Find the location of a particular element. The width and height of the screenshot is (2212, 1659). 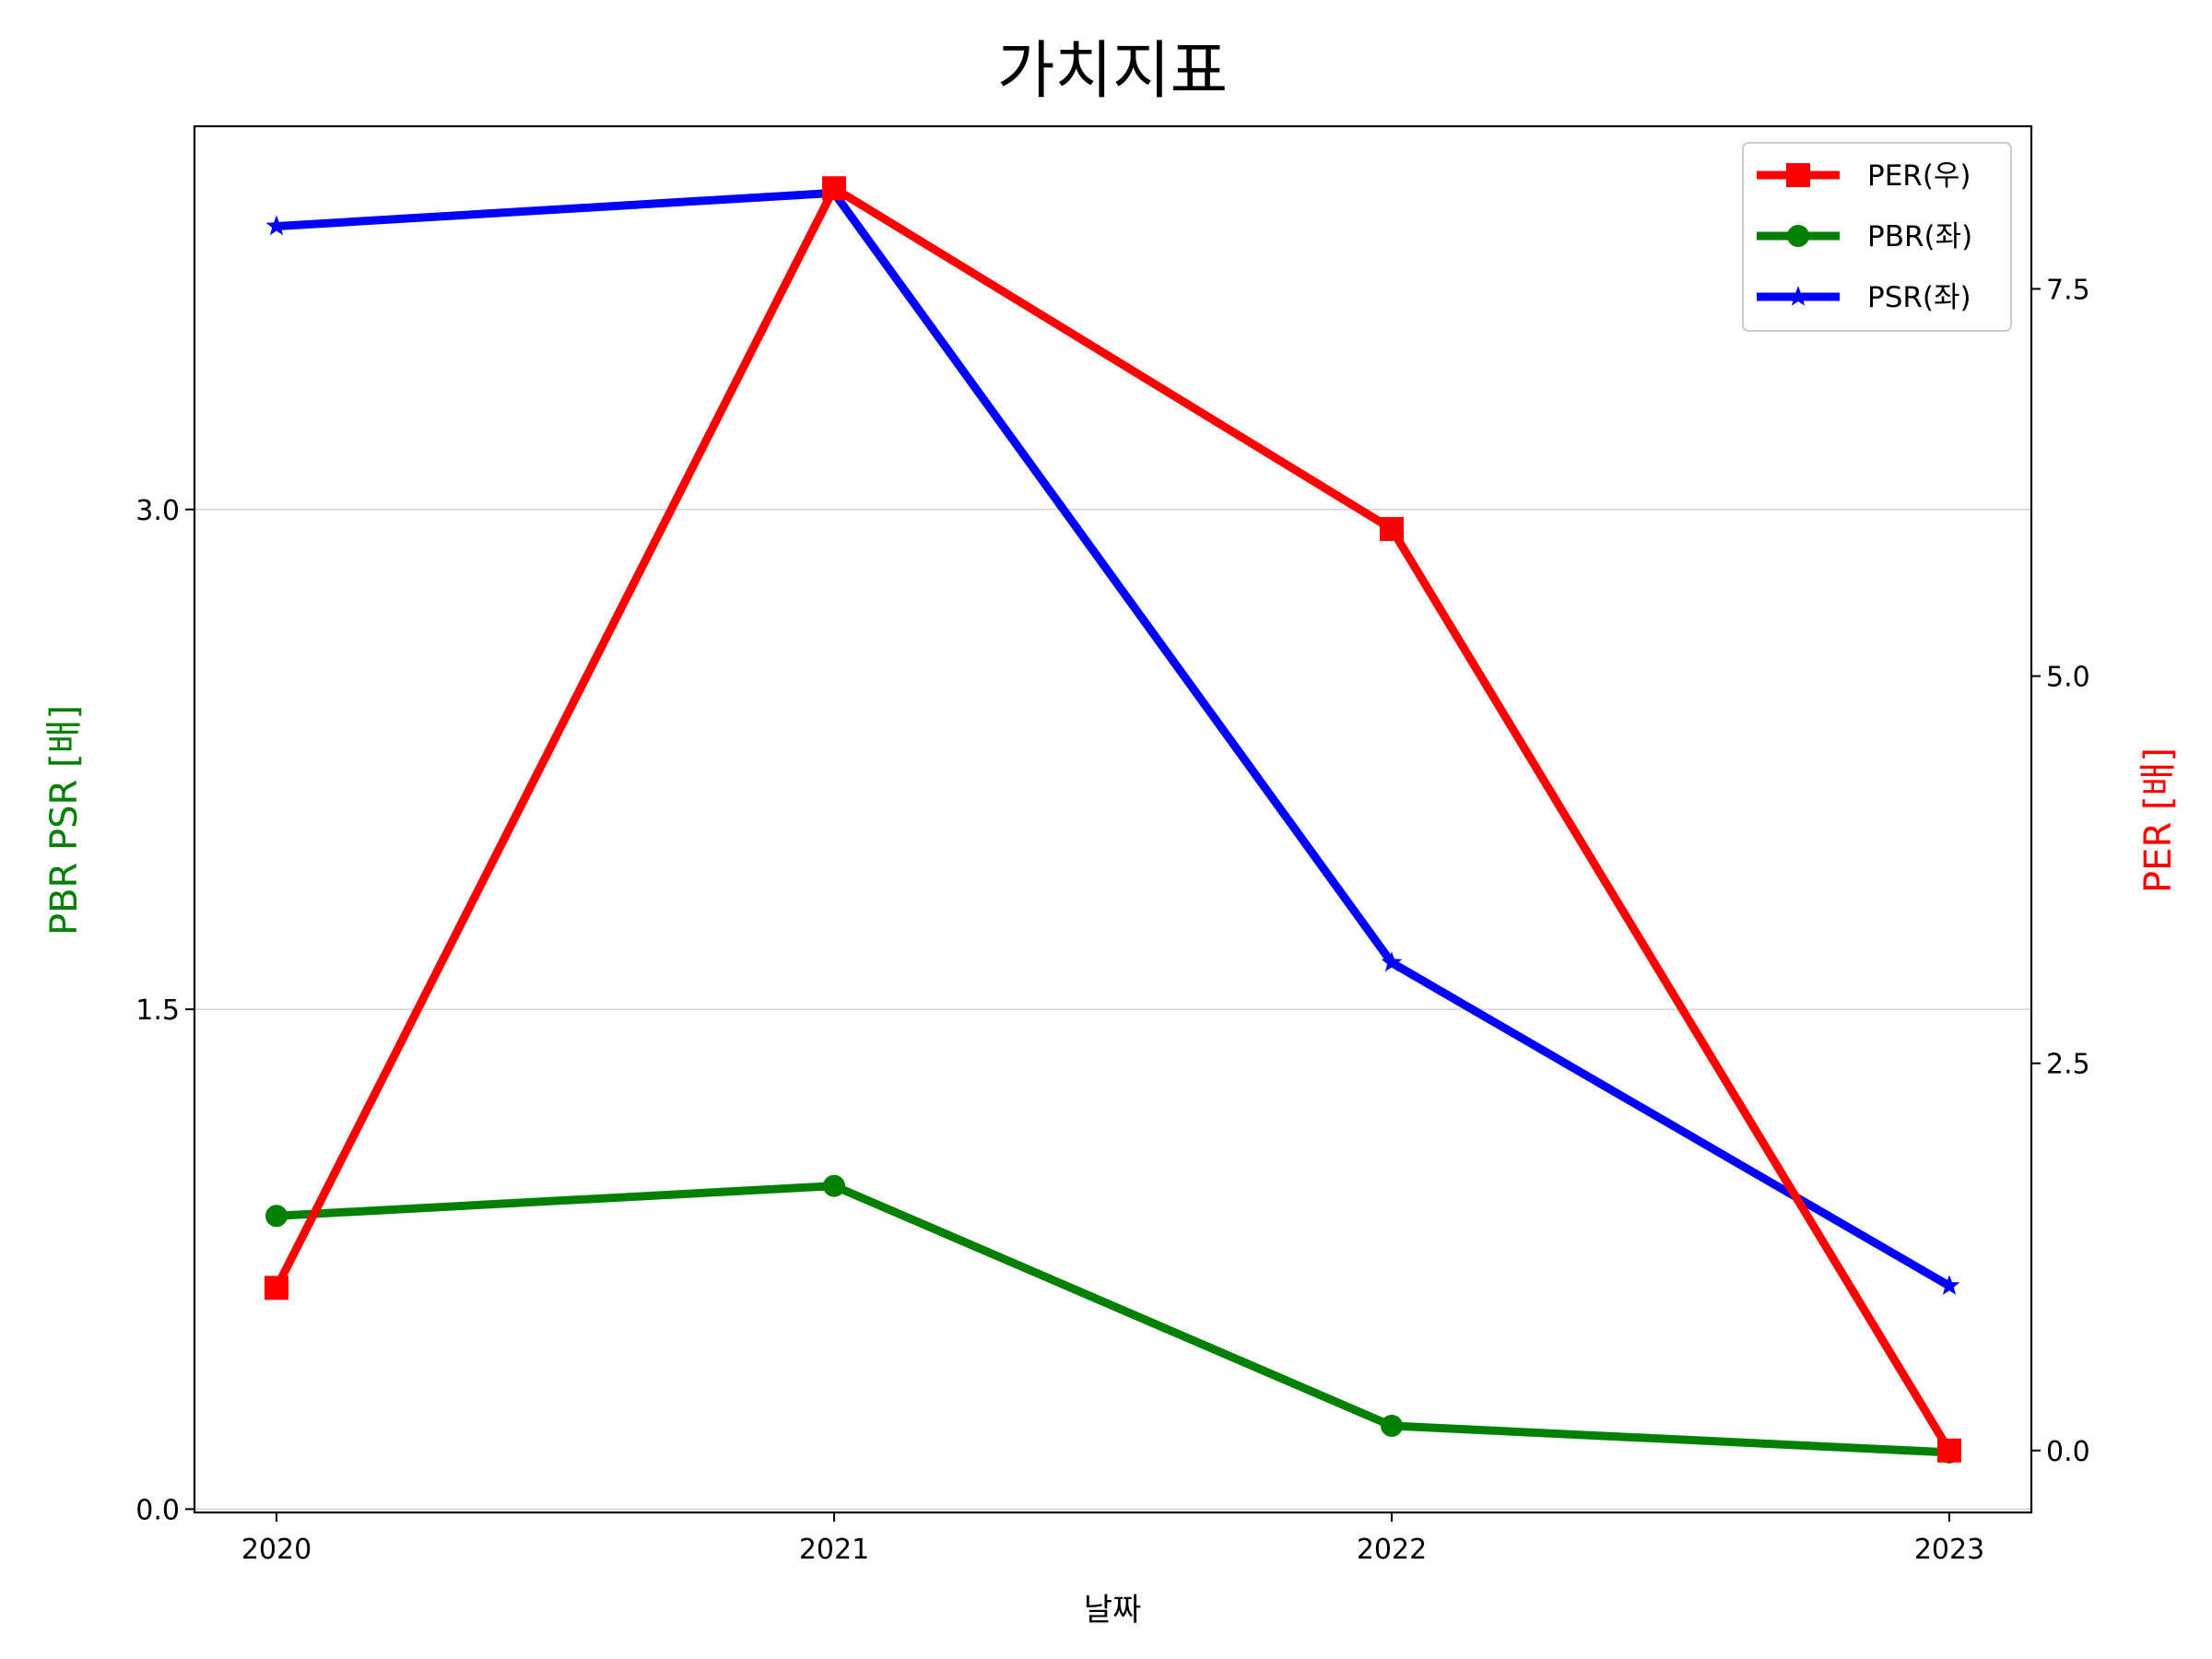

legend-label-per: PER(우) is located at coordinates (1919, 176).